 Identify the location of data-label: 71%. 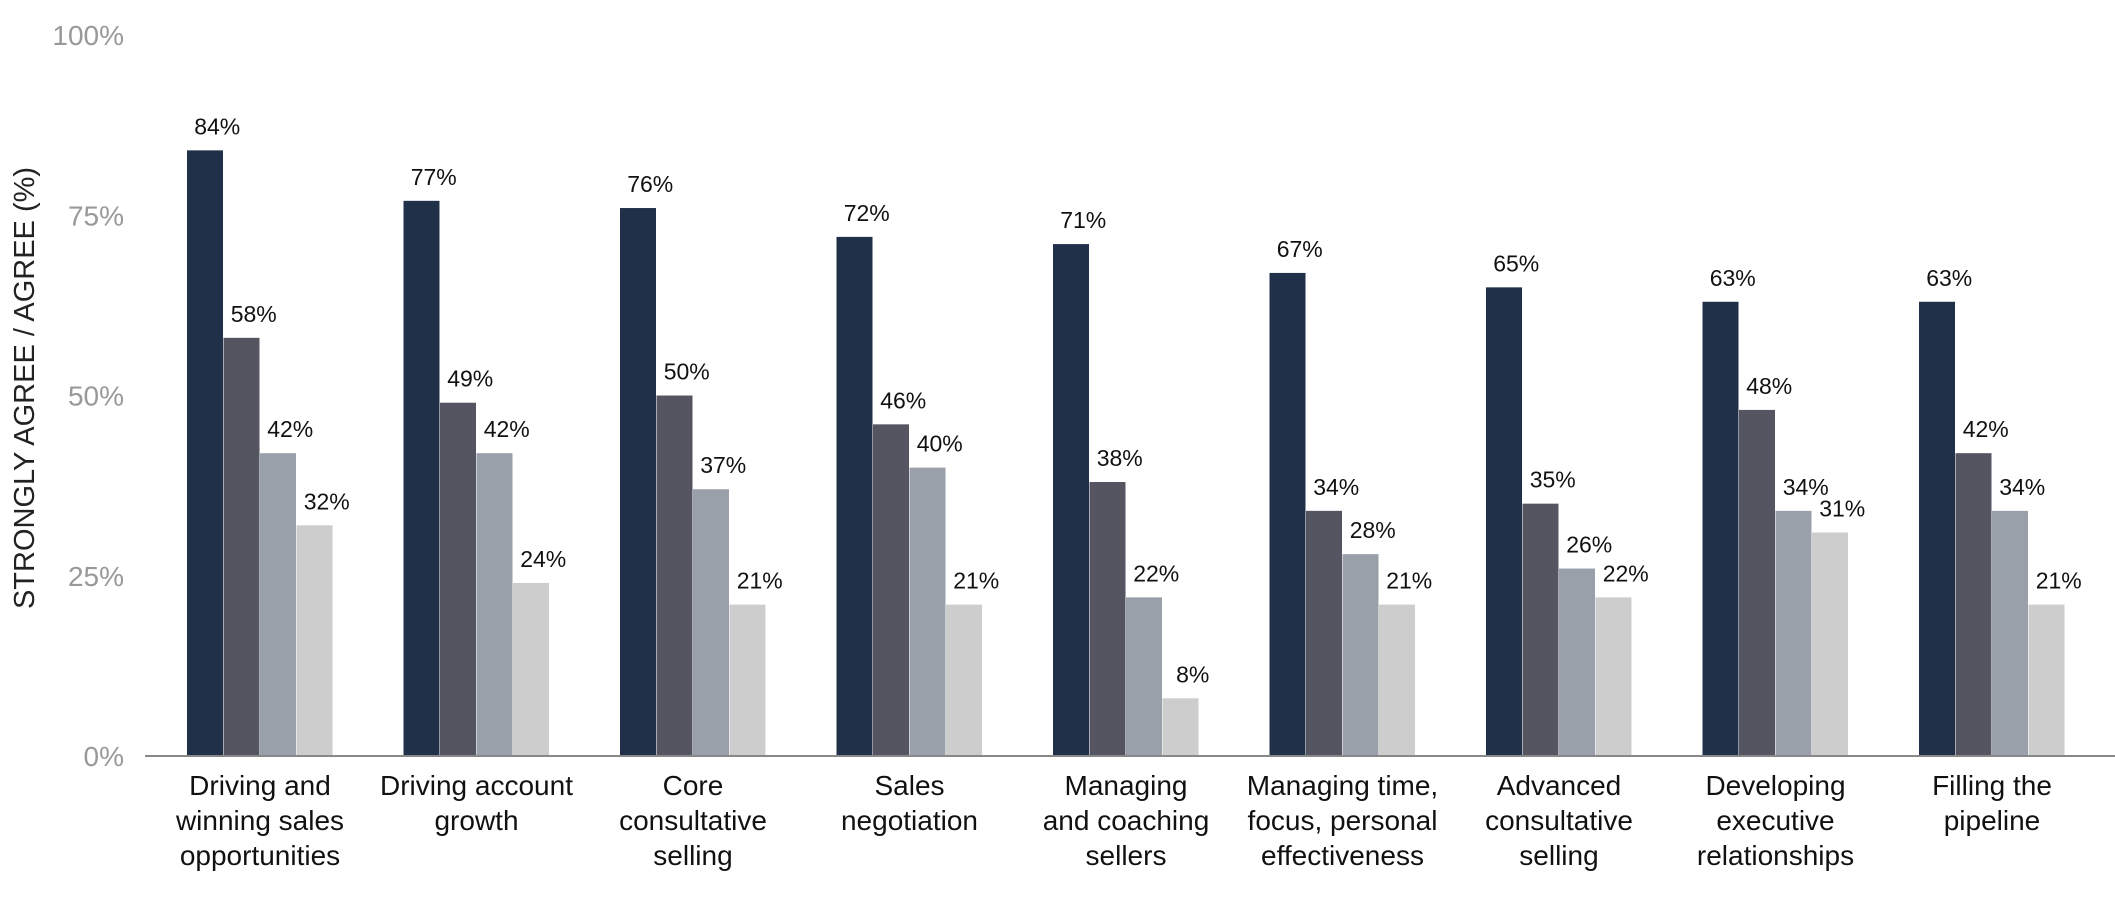
(1083, 220).